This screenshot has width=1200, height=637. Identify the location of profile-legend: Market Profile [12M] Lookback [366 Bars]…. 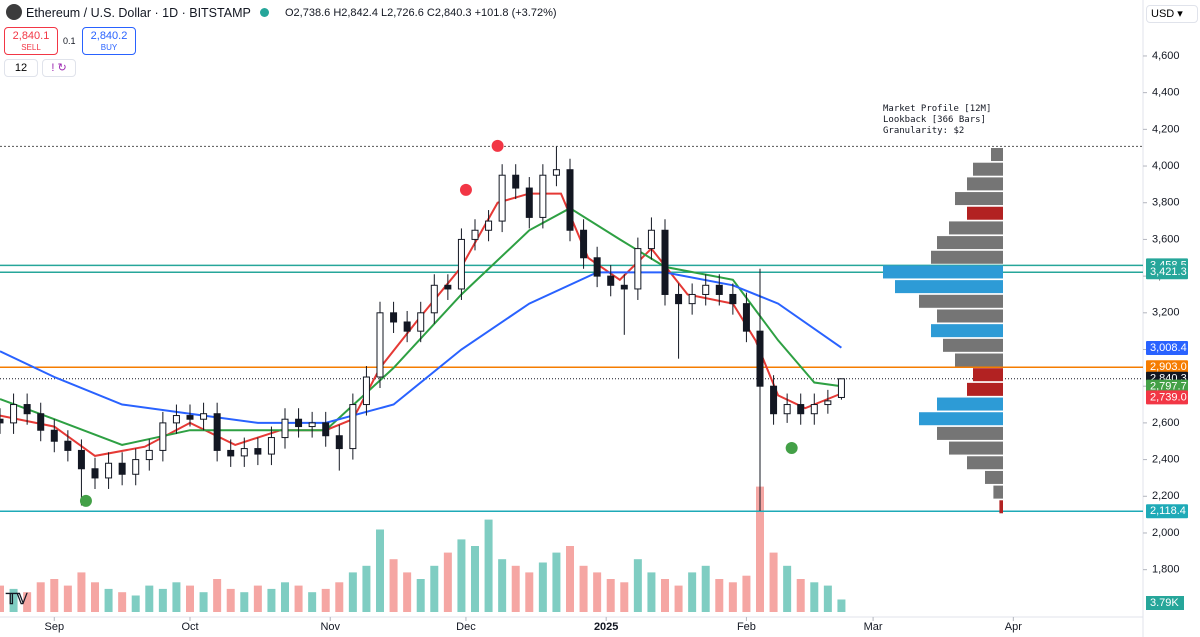
(937, 120).